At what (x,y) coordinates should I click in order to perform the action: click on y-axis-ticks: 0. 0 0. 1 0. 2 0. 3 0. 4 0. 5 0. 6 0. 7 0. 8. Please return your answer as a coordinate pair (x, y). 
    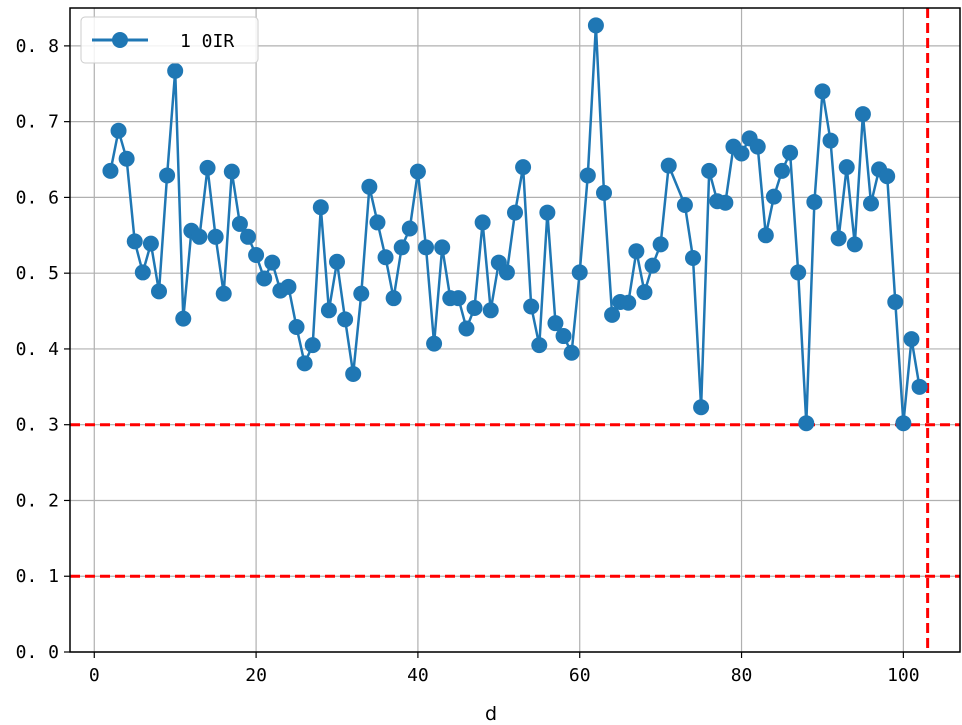
    Looking at the image, I should click on (43, 349).